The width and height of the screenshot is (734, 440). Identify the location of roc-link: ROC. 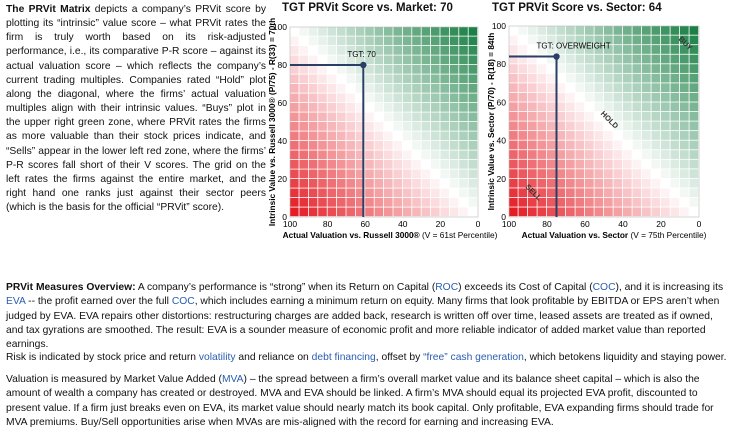
(447, 287).